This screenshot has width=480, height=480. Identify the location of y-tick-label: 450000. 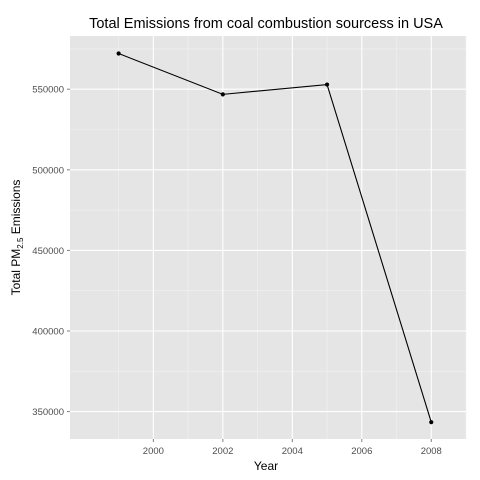
(48, 251).